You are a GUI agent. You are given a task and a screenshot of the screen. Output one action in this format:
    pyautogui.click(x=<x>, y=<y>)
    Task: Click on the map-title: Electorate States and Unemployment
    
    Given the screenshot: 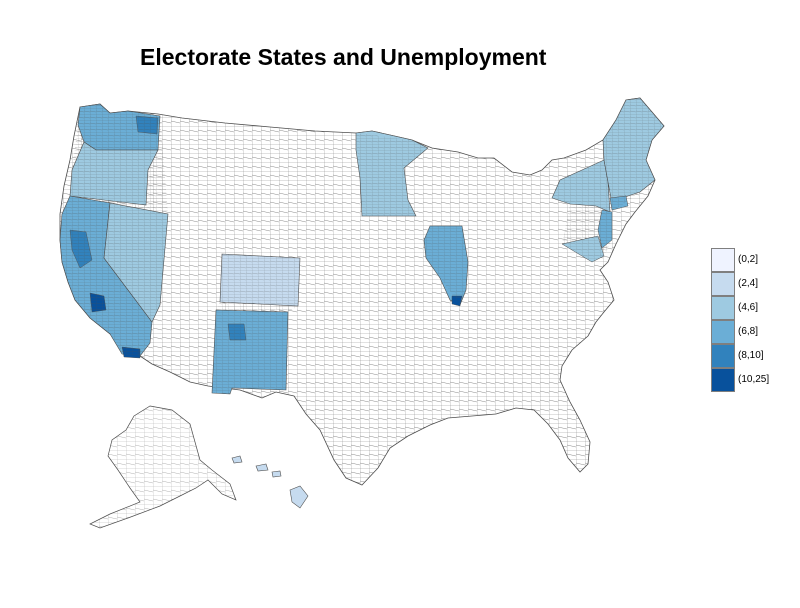 What is the action you would take?
    pyautogui.click(x=343, y=57)
    